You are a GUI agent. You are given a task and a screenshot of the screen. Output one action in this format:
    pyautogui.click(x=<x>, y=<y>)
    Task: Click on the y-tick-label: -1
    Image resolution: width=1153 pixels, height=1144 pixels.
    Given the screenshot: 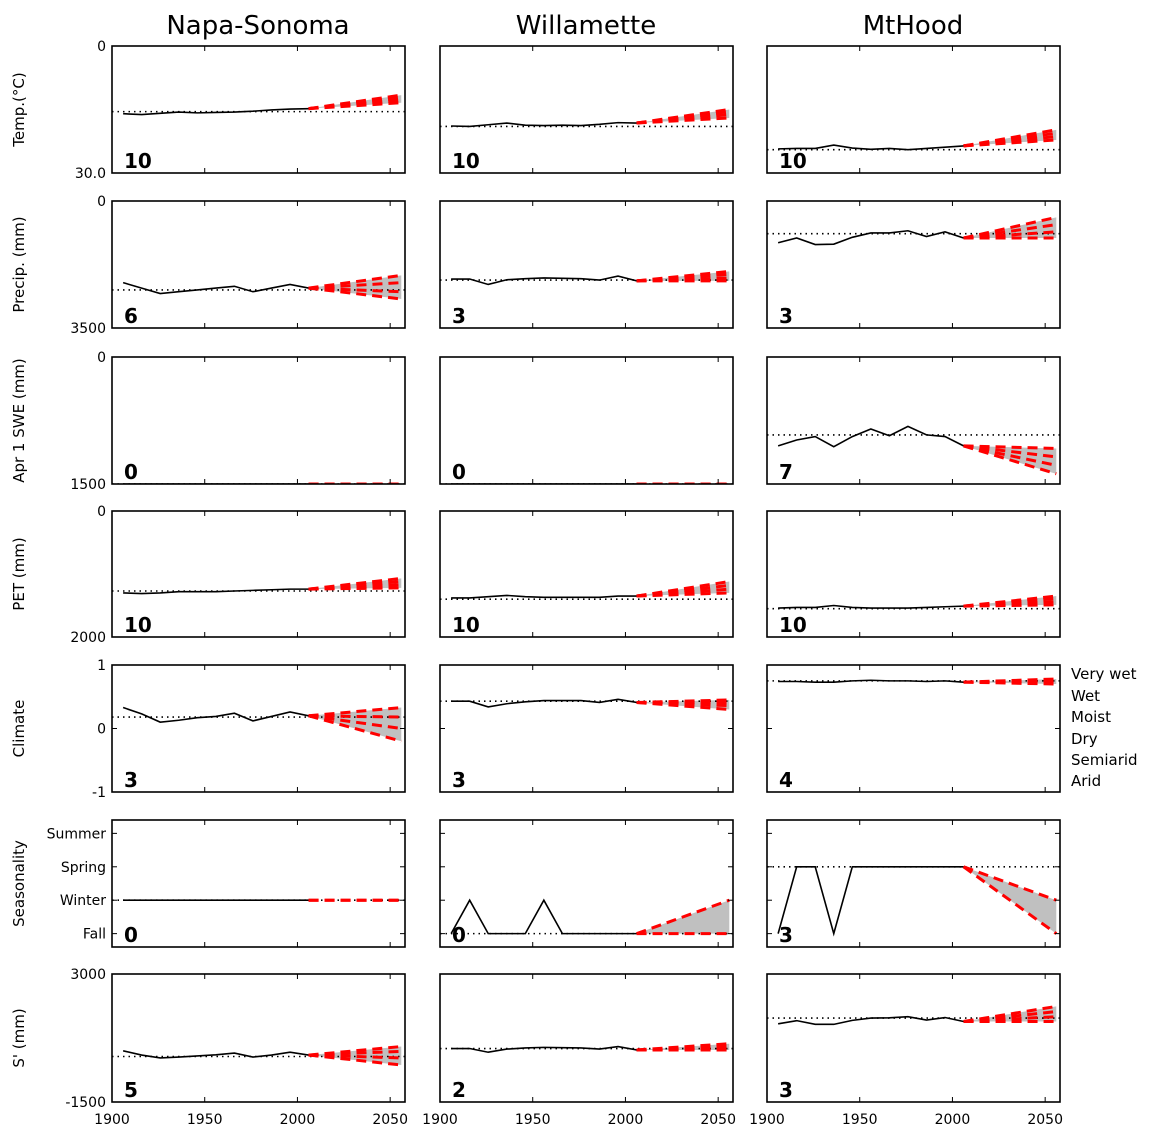 What is the action you would take?
    pyautogui.click(x=99, y=793)
    